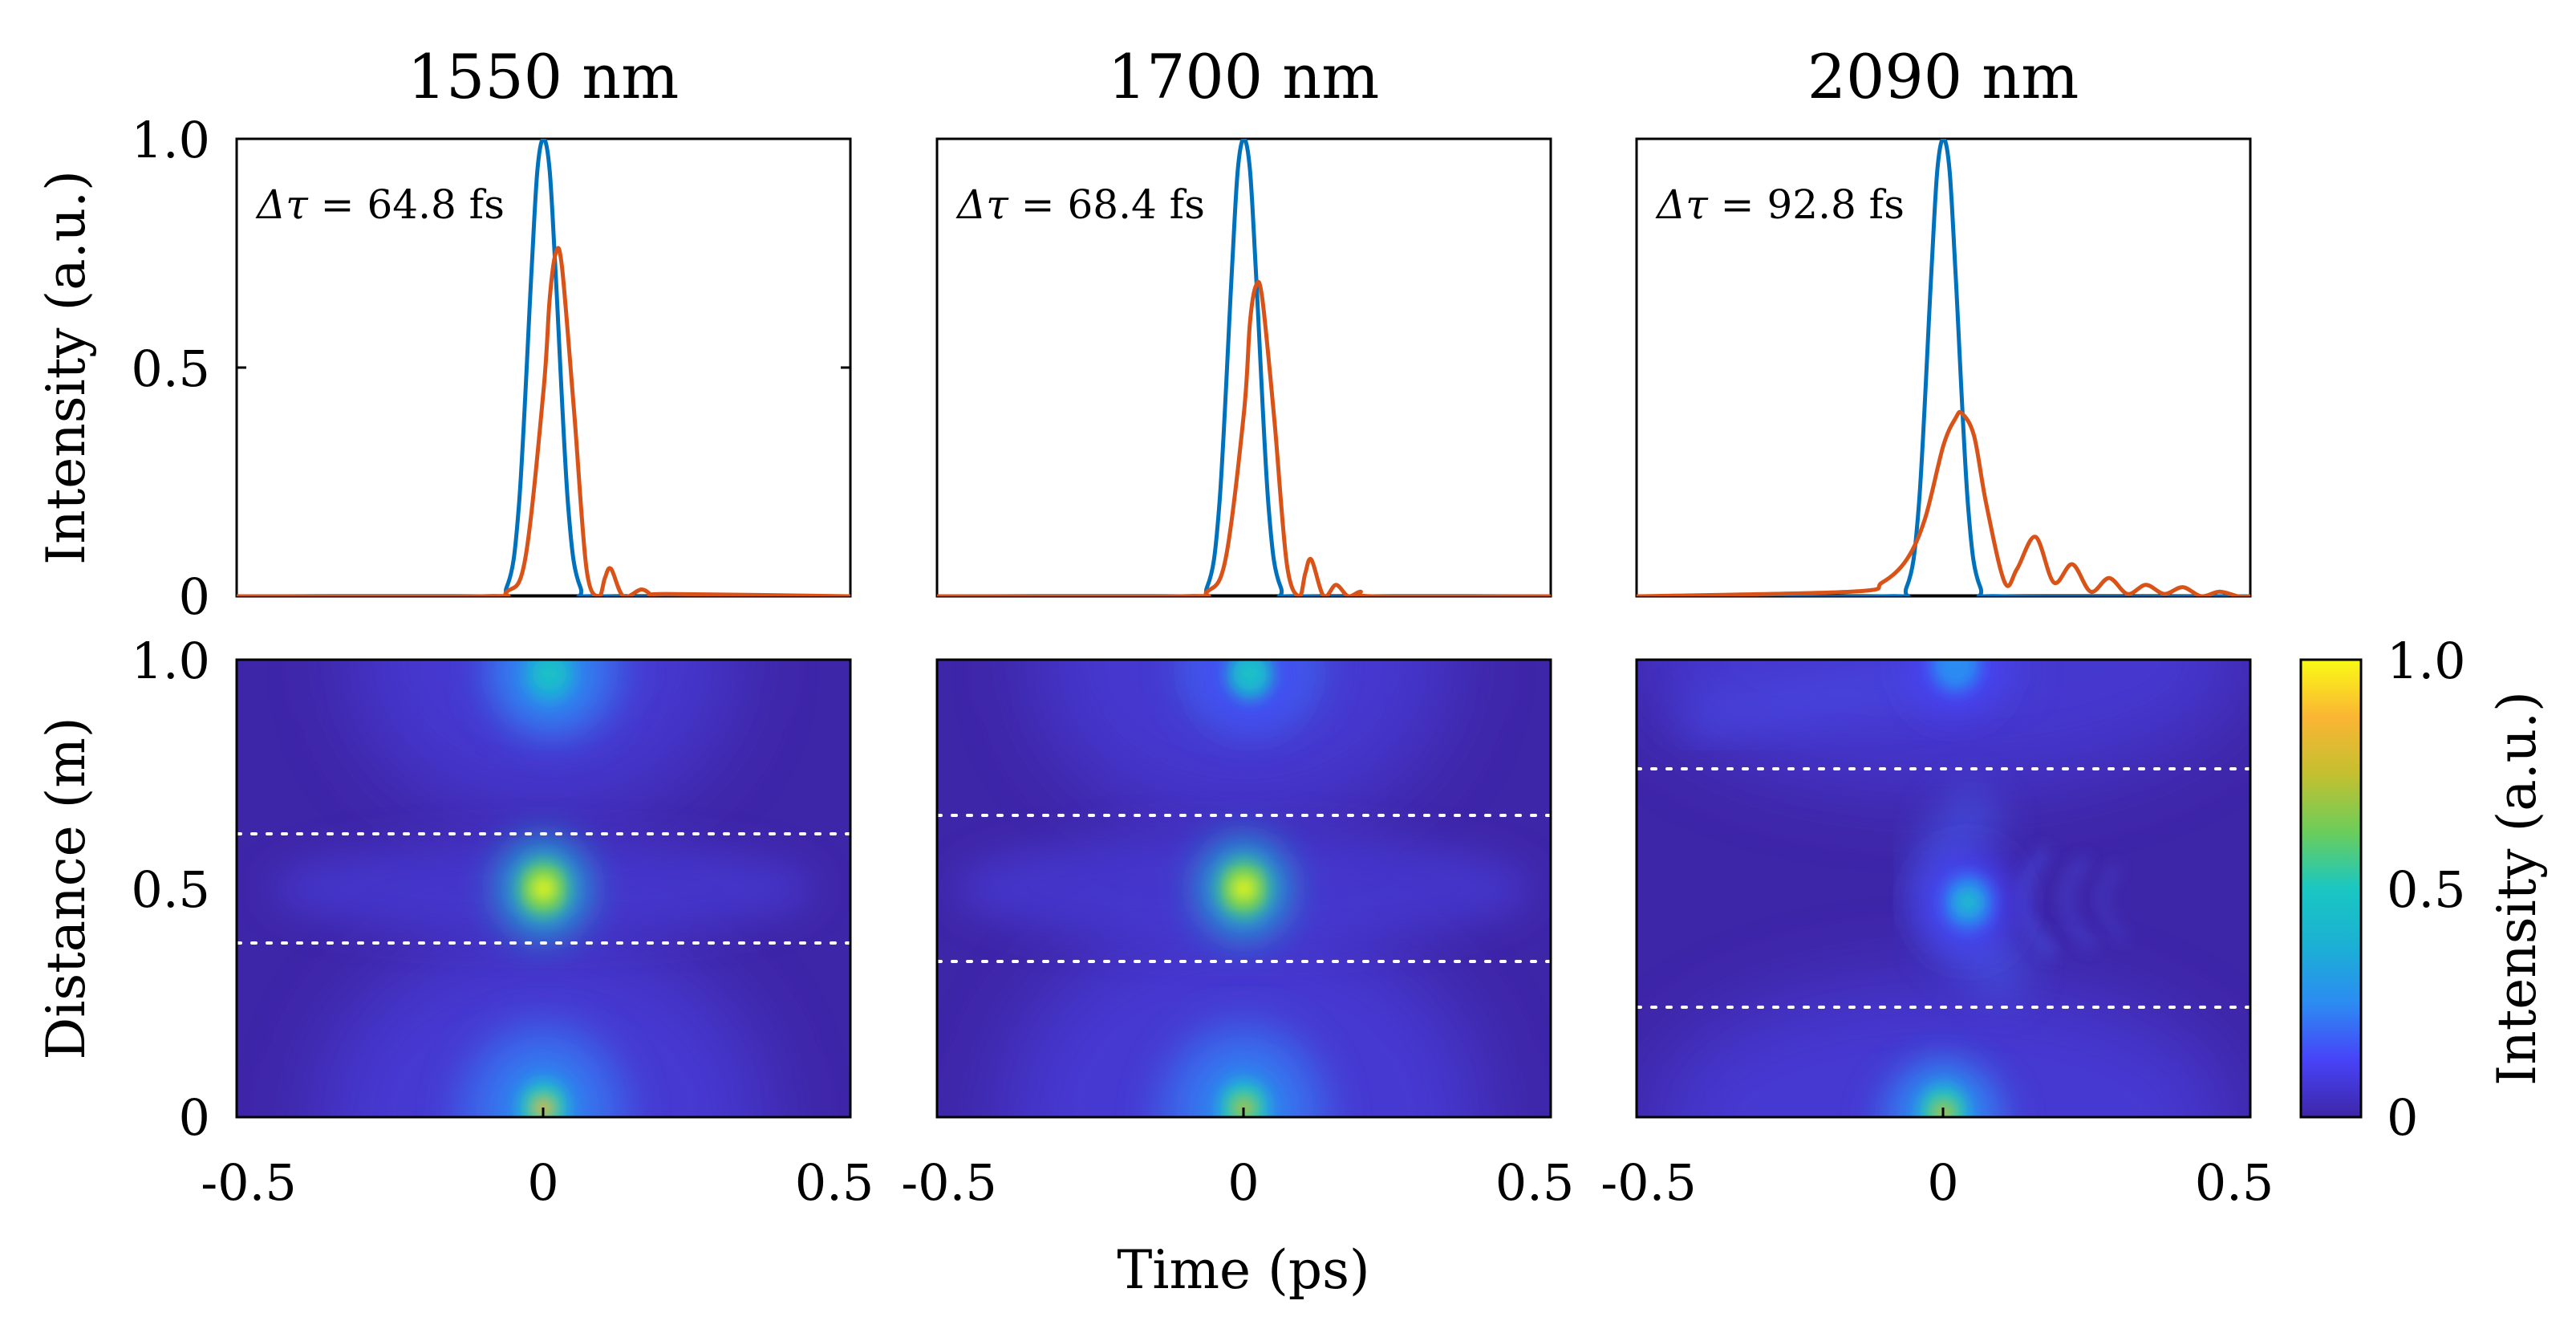 The width and height of the screenshot is (2576, 1325). I want to click on delta-tau-value: = 64.8 fs, so click(406, 204).